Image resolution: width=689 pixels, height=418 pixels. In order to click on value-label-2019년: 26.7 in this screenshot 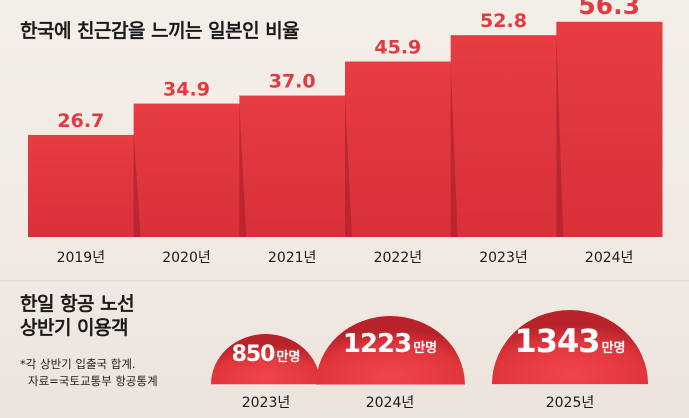, I will do `click(80, 121)`.